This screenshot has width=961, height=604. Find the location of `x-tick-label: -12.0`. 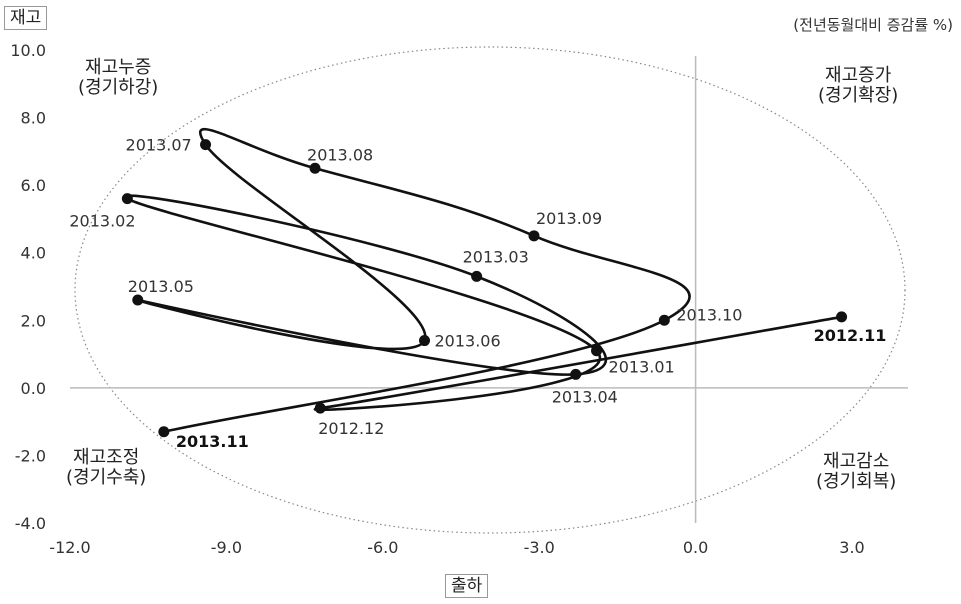

x-tick-label: -12.0 is located at coordinates (69, 547).